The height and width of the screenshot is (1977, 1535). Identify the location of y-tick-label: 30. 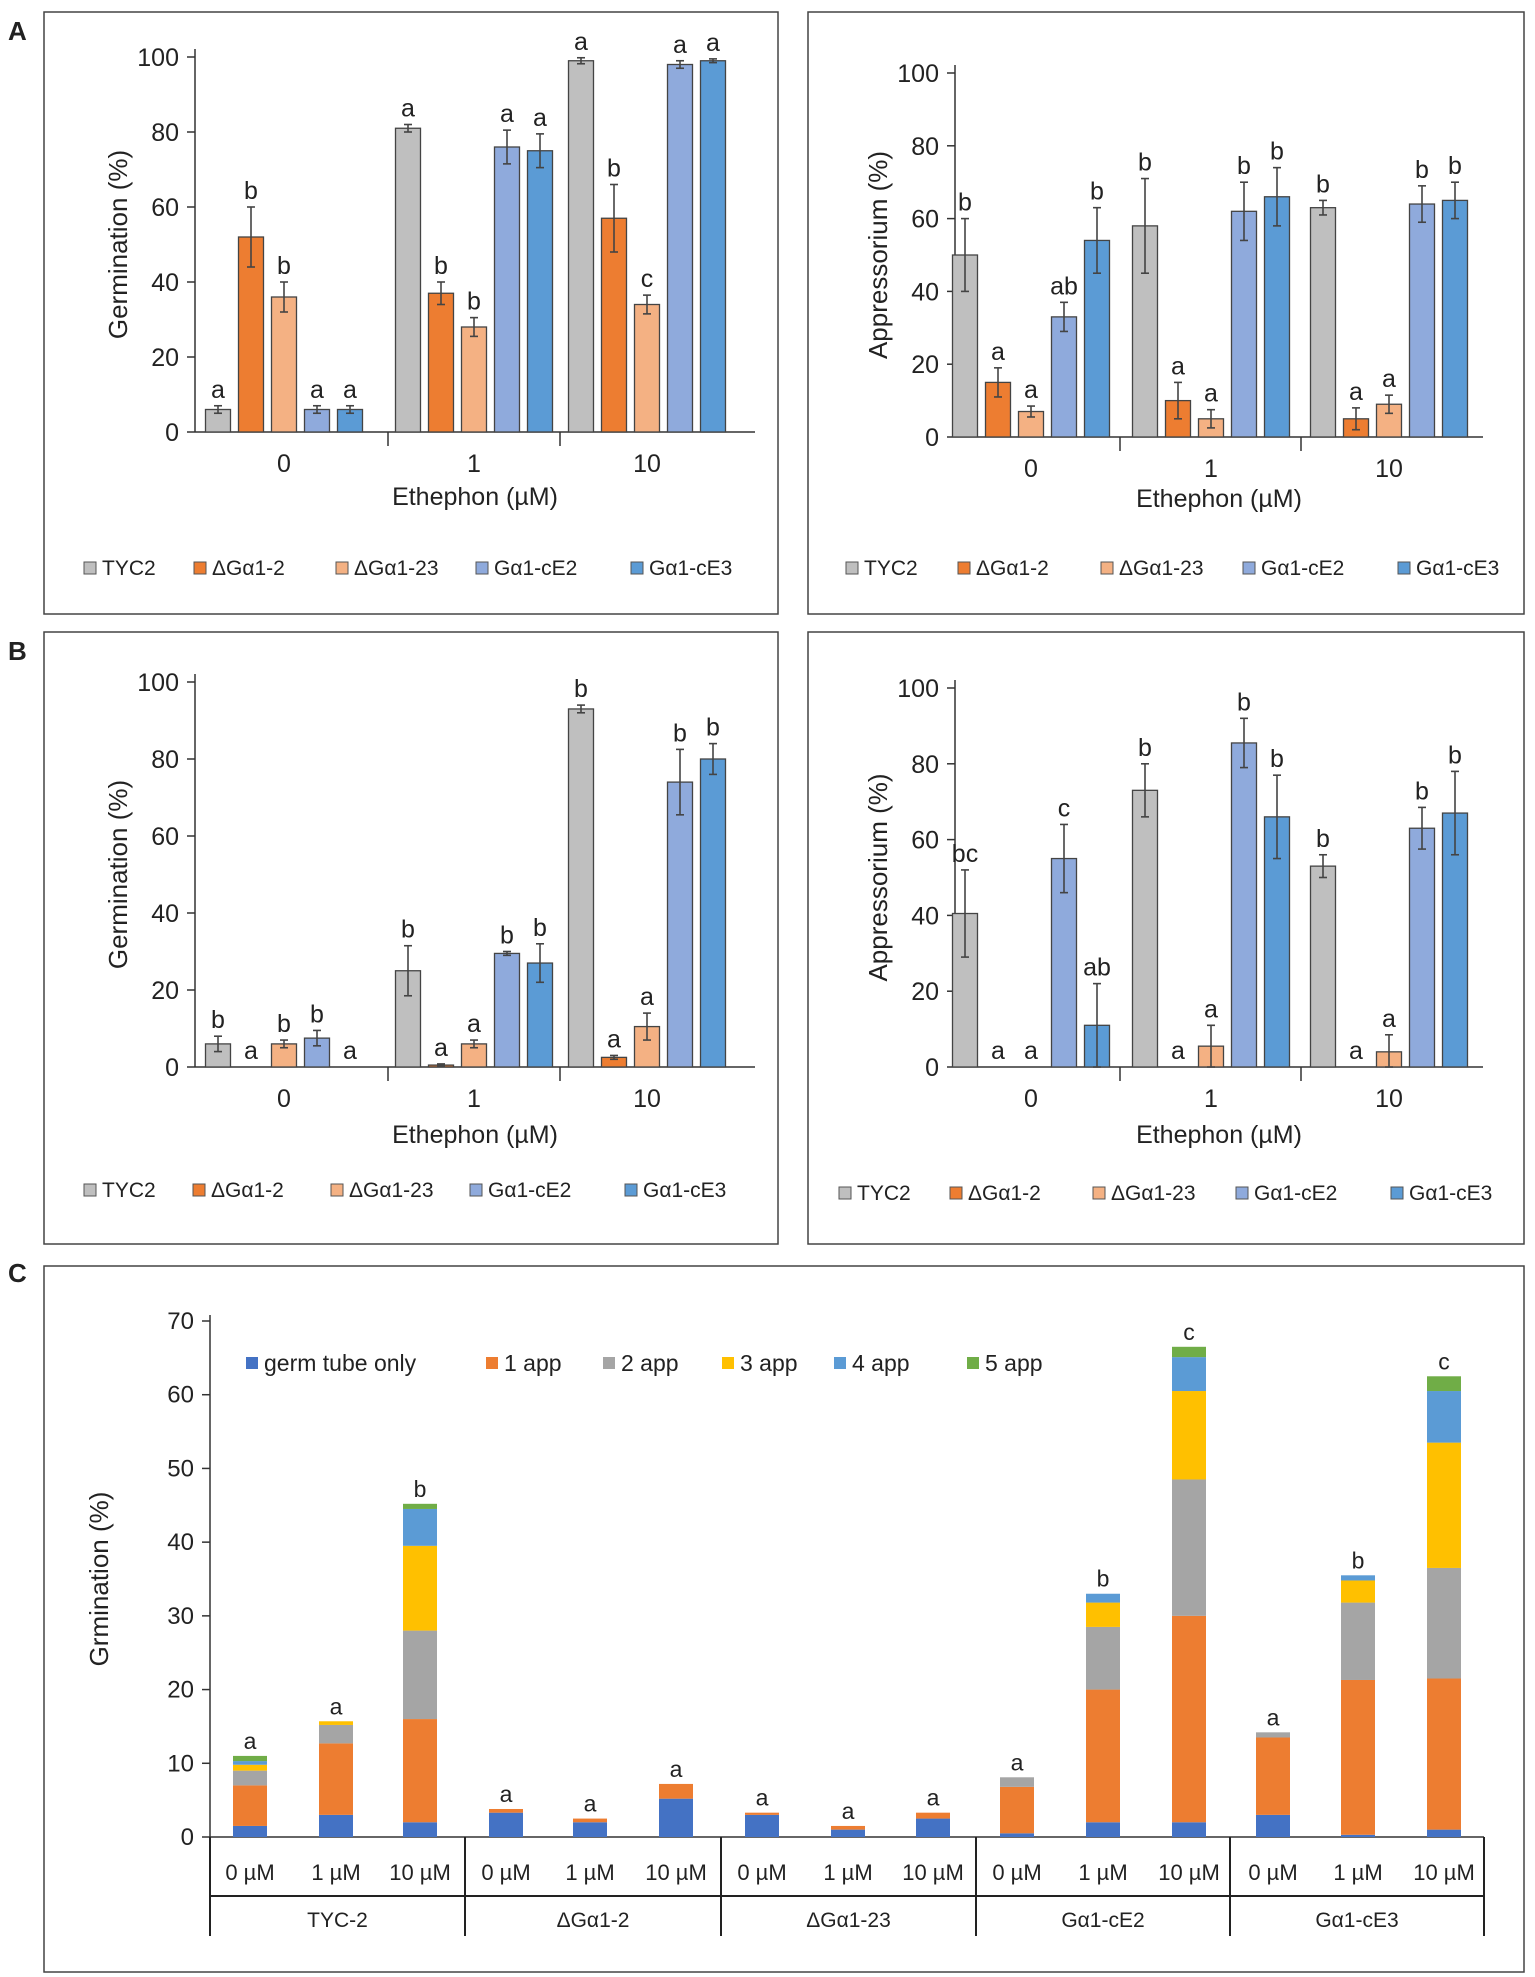
(180, 1616).